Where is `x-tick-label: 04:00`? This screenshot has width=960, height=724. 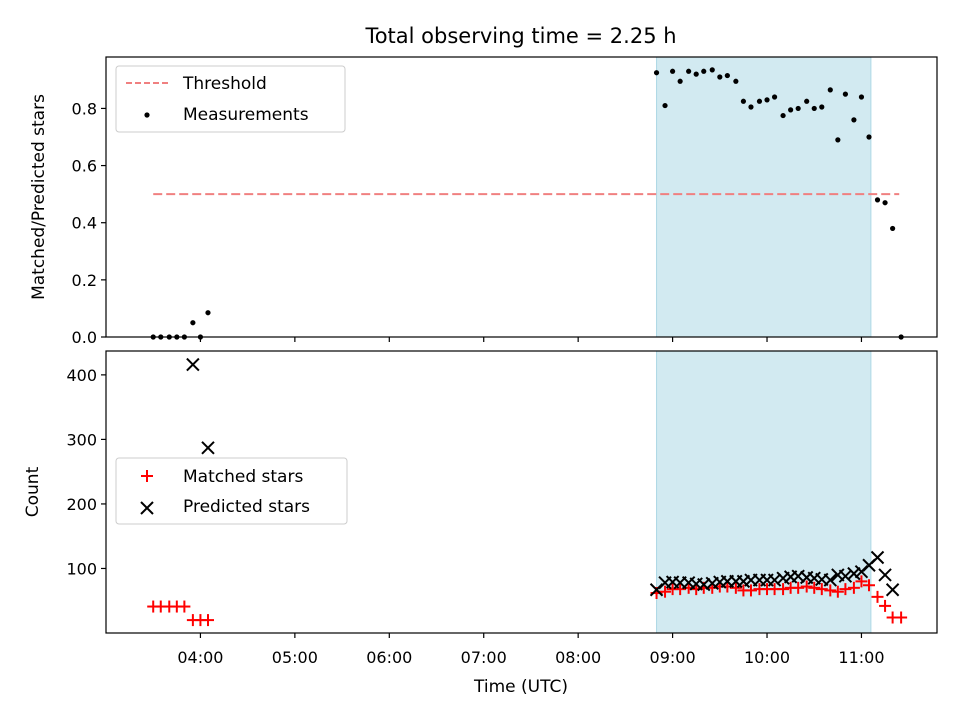 x-tick-label: 04:00 is located at coordinates (200, 657).